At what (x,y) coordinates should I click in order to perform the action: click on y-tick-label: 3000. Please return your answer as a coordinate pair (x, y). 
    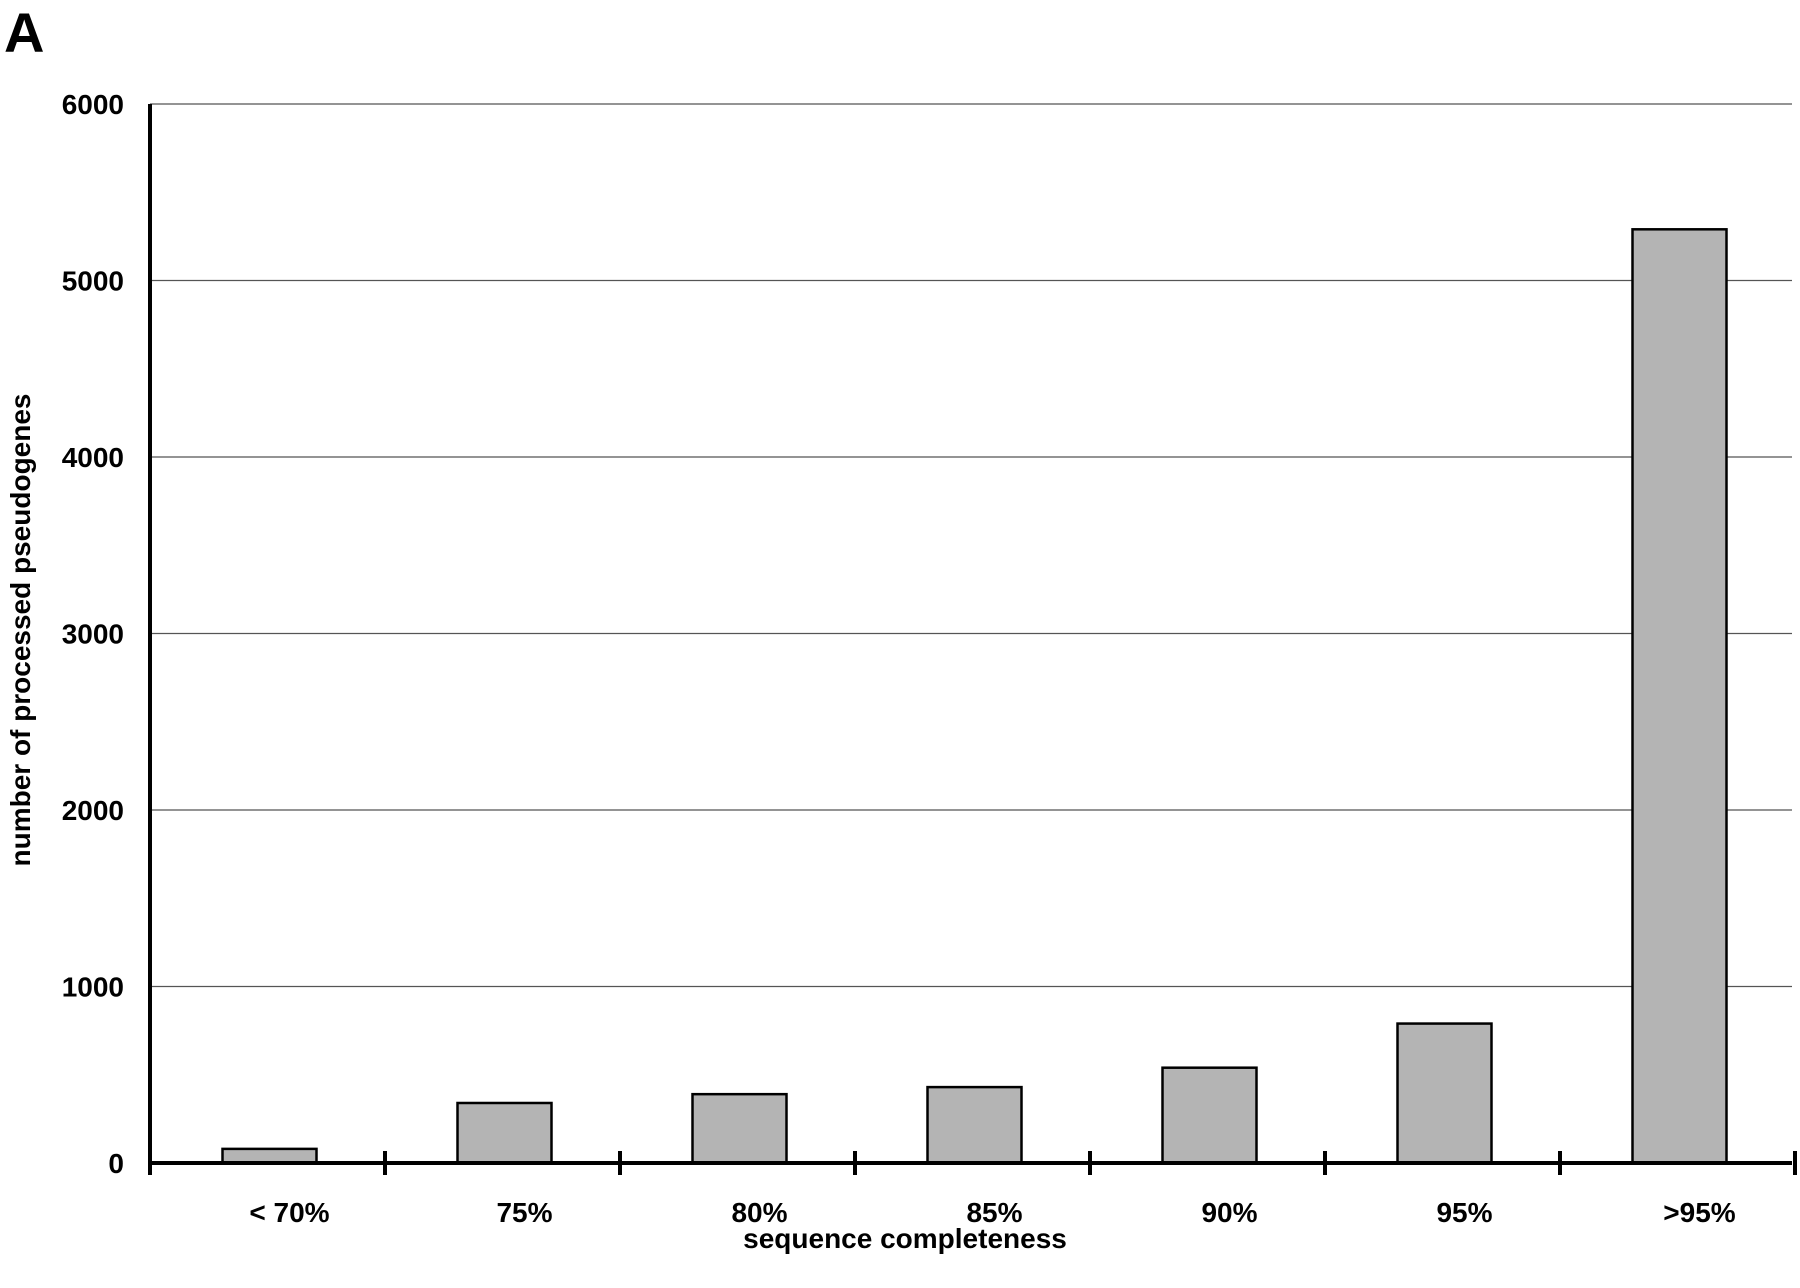
    Looking at the image, I should click on (93, 634).